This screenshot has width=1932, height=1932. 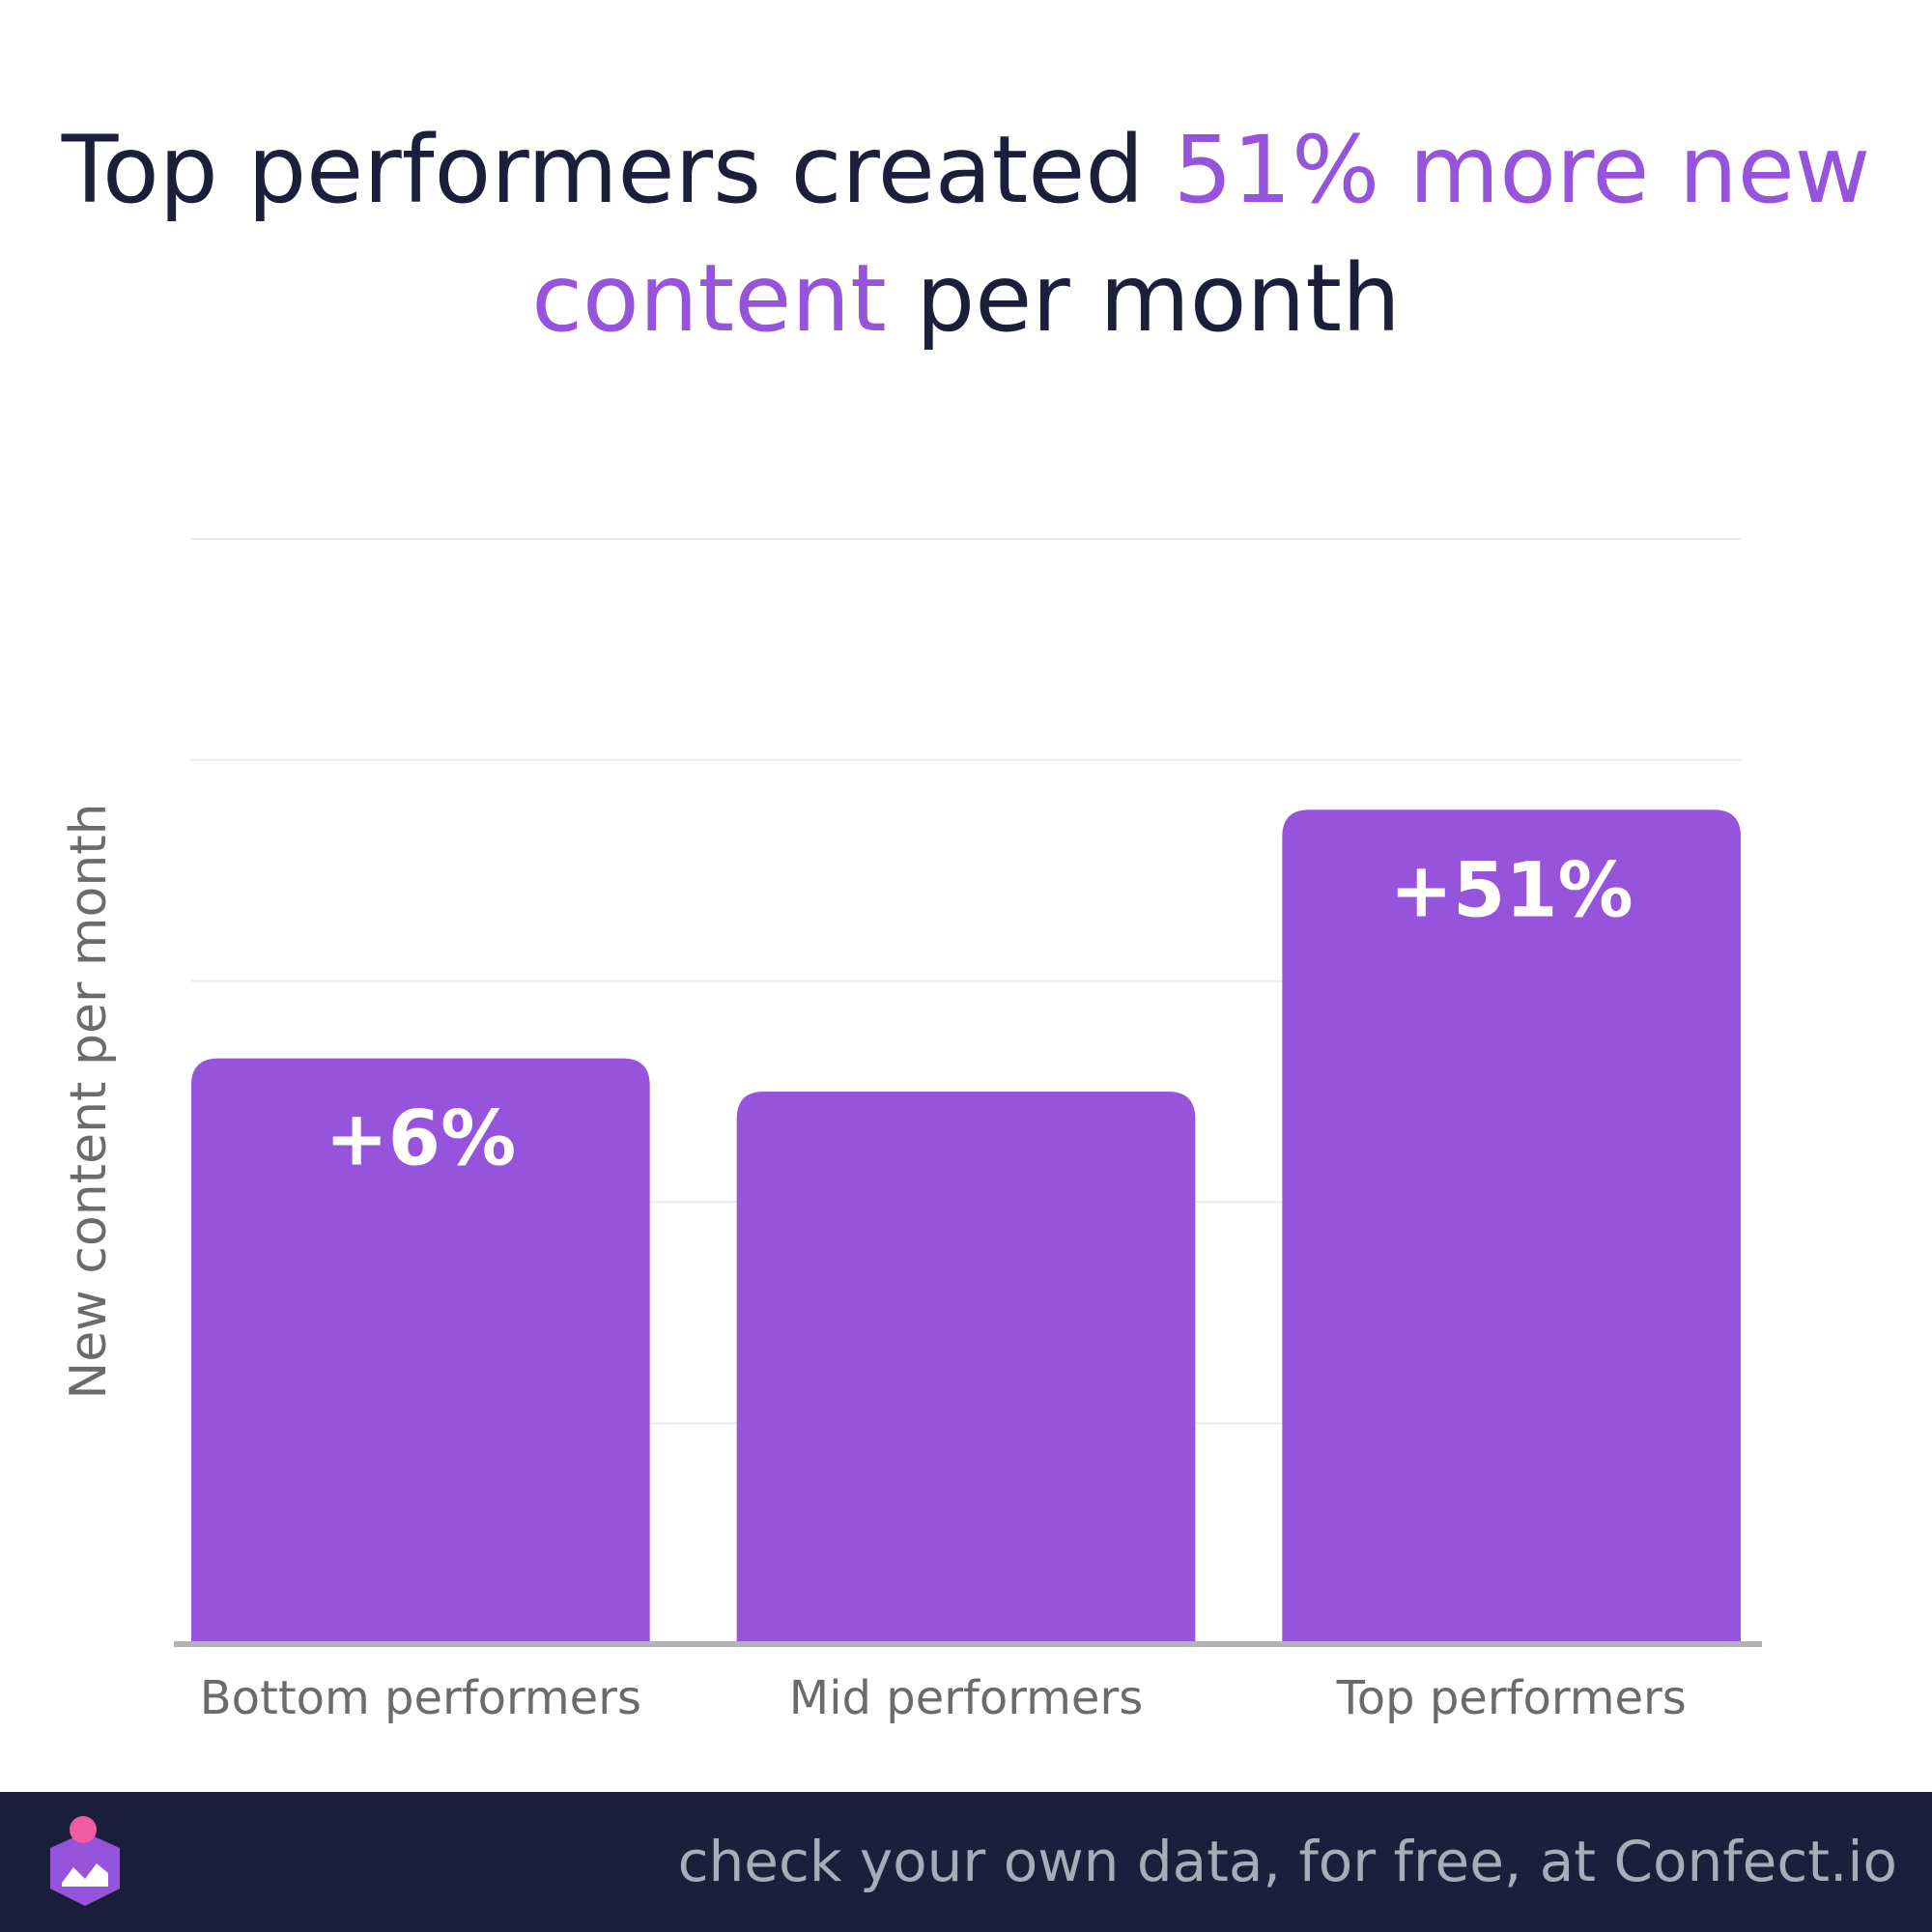 I want to click on bar-top-performers, so click(x=1511, y=1227).